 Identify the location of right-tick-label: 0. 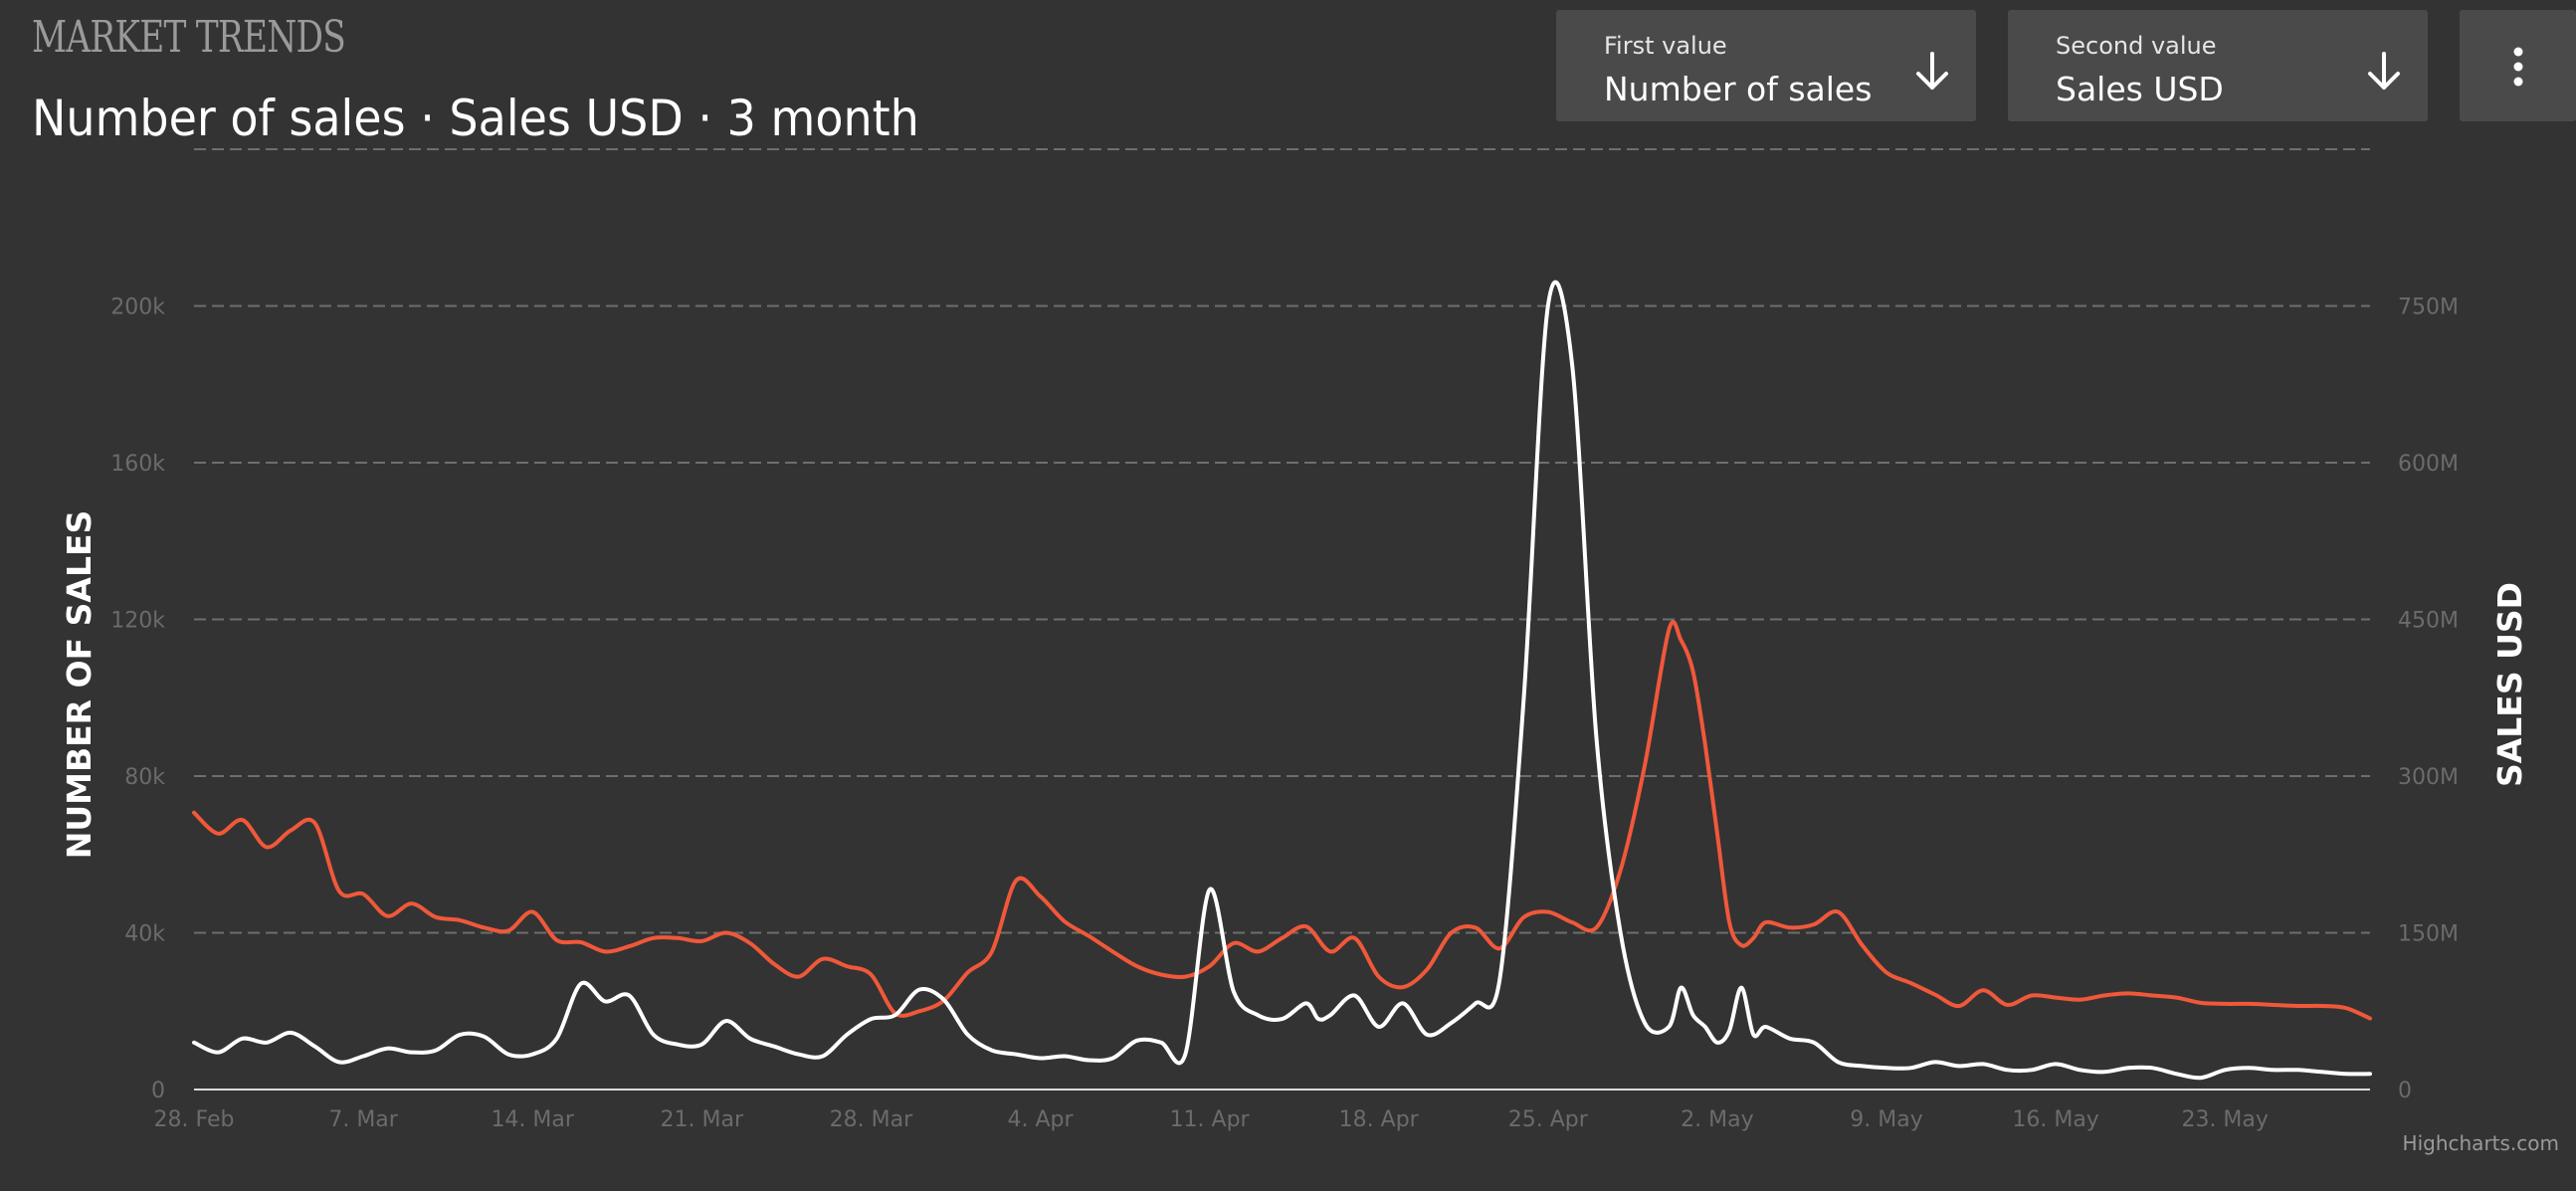
(2405, 1091).